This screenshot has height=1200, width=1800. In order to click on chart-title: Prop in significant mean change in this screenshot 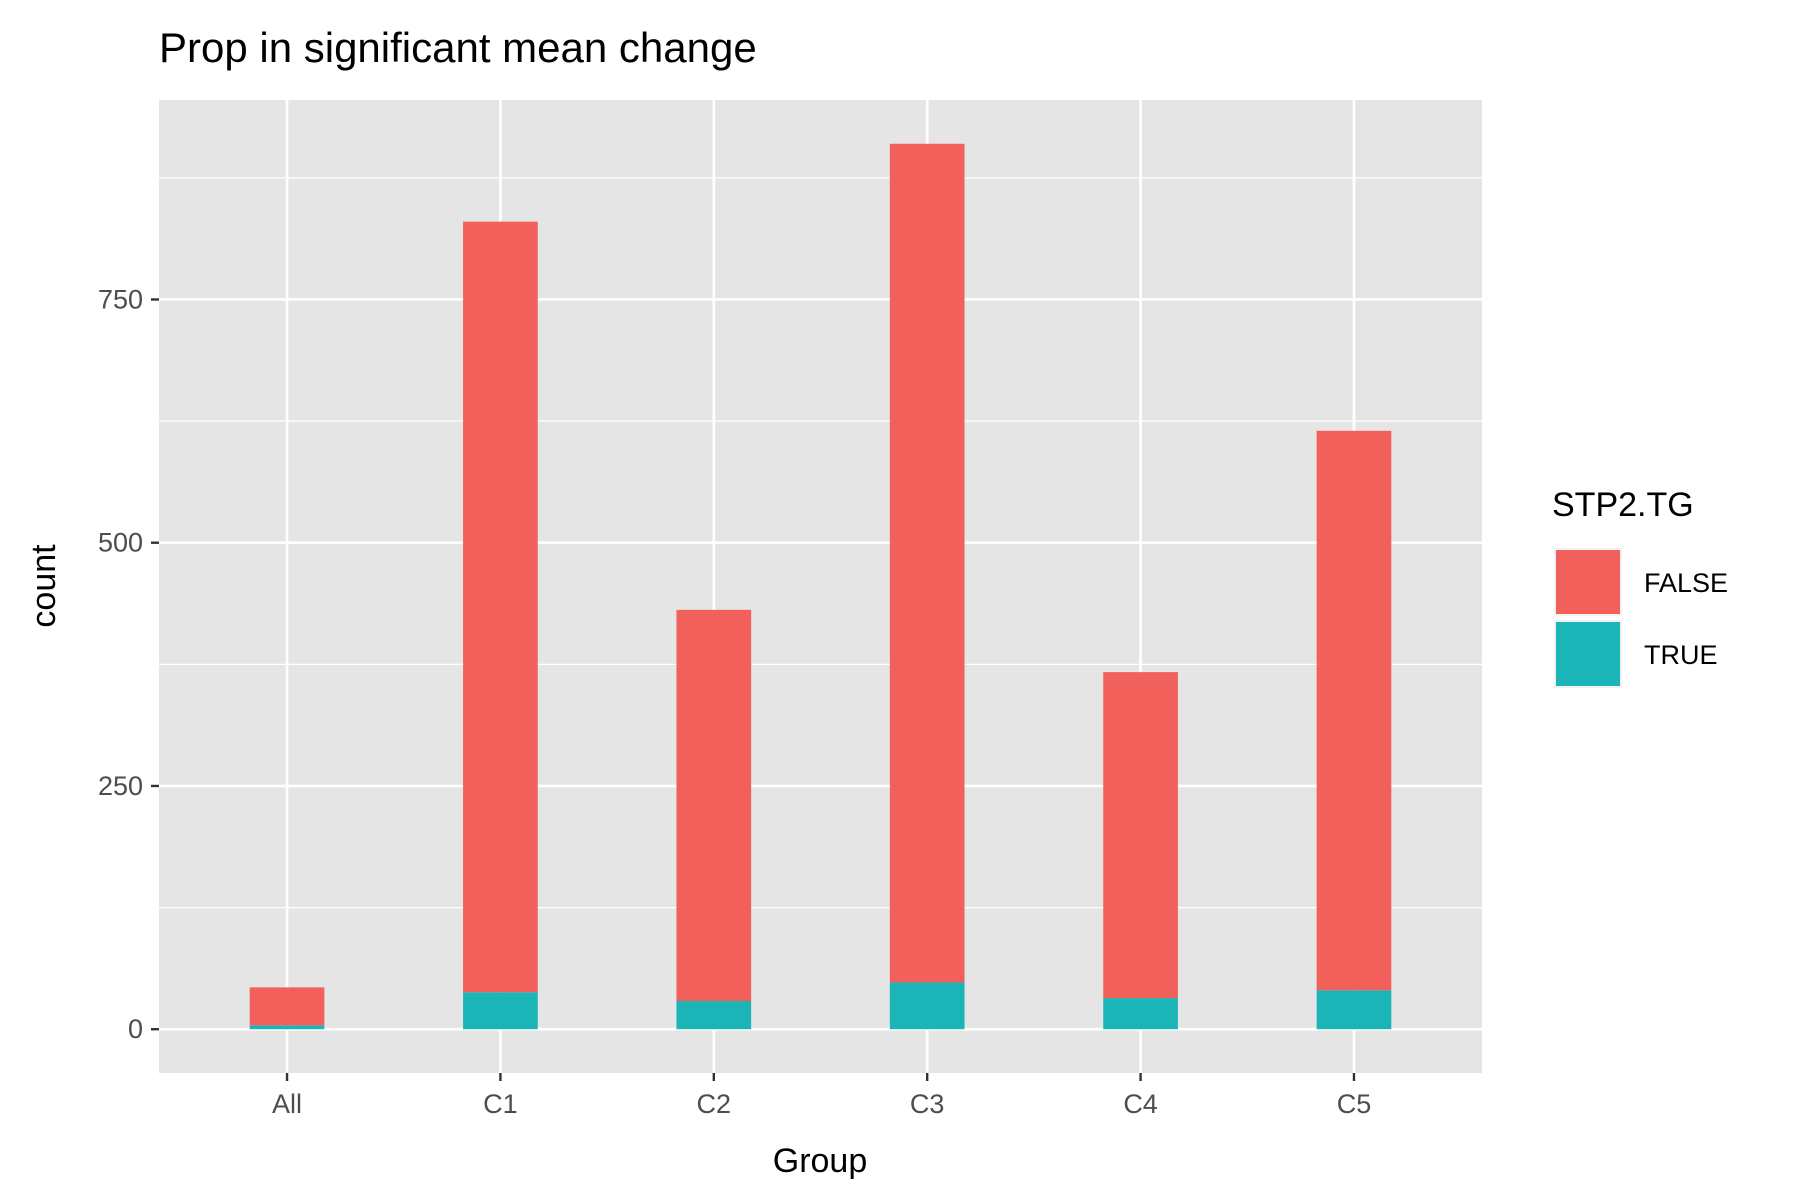, I will do `click(458, 47)`.